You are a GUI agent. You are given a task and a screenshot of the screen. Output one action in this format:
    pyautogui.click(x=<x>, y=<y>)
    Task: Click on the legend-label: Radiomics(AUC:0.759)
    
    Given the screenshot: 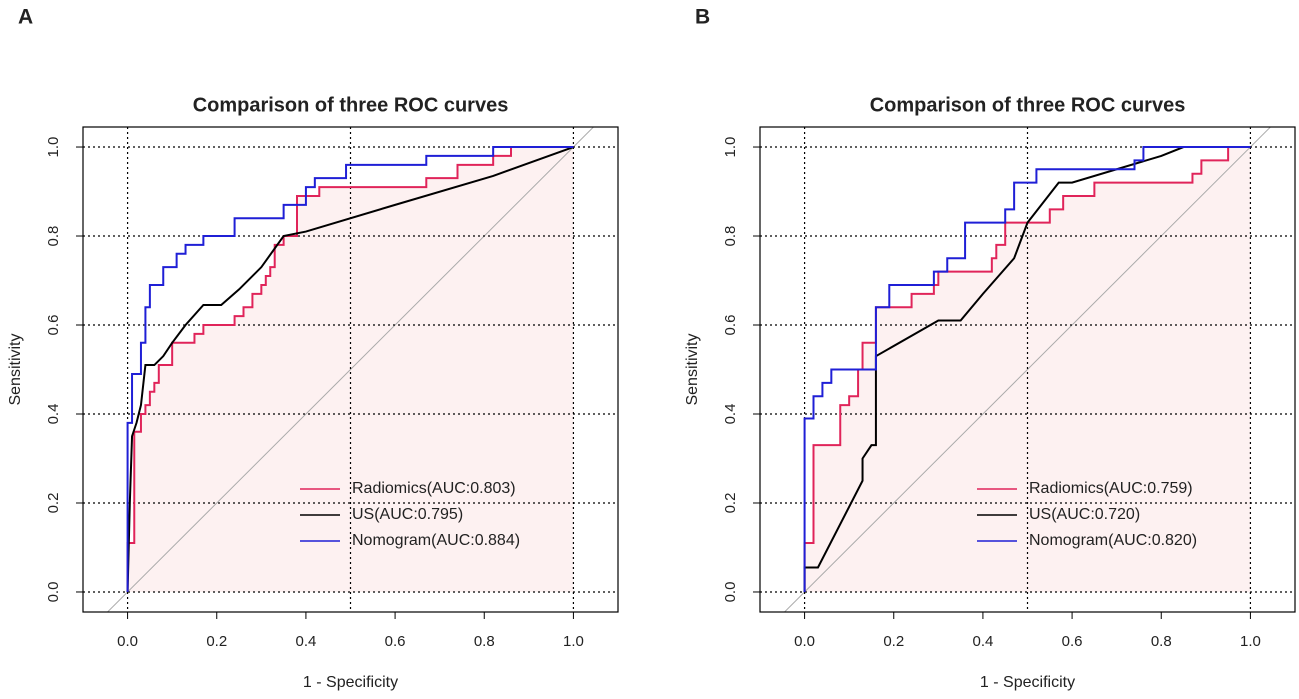 What is the action you would take?
    pyautogui.click(x=1111, y=488)
    